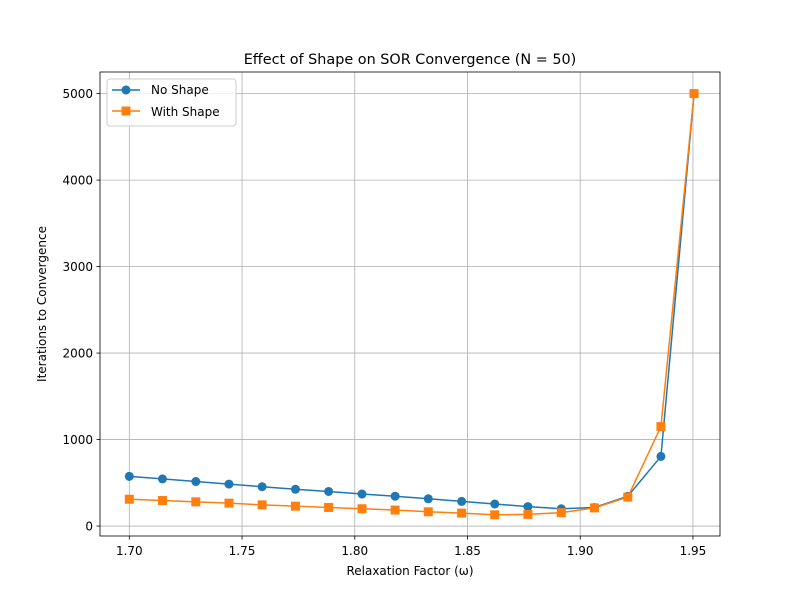 This screenshot has height=600, width=800. Describe the element at coordinates (126, 90) in the screenshot. I see `legend-marker-no-shape` at that location.